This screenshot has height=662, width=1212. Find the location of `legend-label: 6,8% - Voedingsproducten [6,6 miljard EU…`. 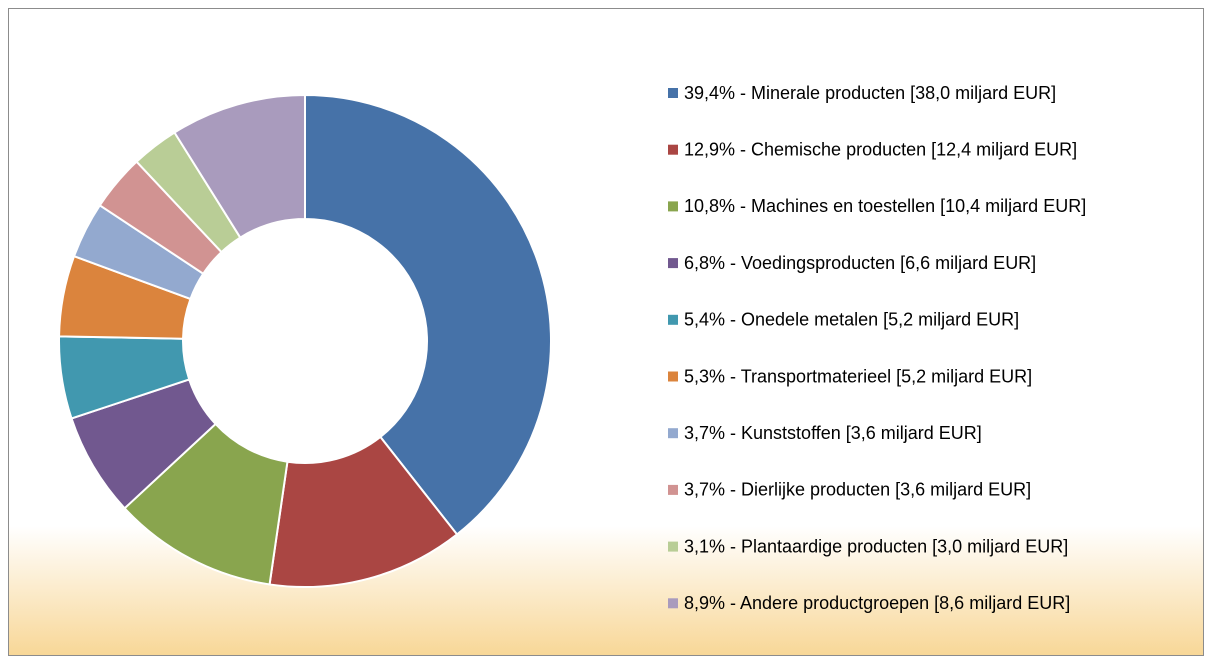

legend-label: 6,8% - Voedingsproducten [6,6 miljard EU… is located at coordinates (860, 263).